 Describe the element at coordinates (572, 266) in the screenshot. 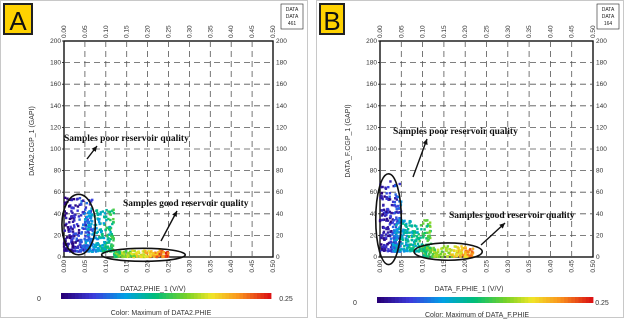

I see `x-tick-label-bottom: 0.45` at that location.